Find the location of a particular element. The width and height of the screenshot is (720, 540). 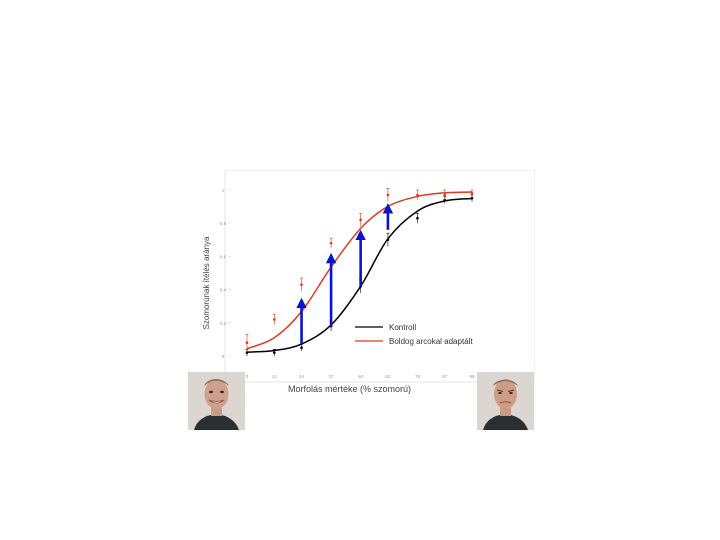

fit-curve-adapted is located at coordinates (359, 270).